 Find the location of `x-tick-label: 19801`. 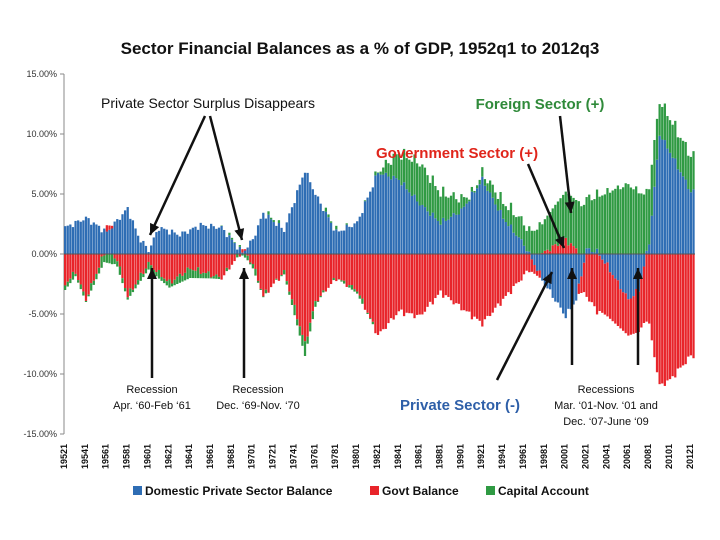

x-tick-label: 19801 is located at coordinates (356, 456).